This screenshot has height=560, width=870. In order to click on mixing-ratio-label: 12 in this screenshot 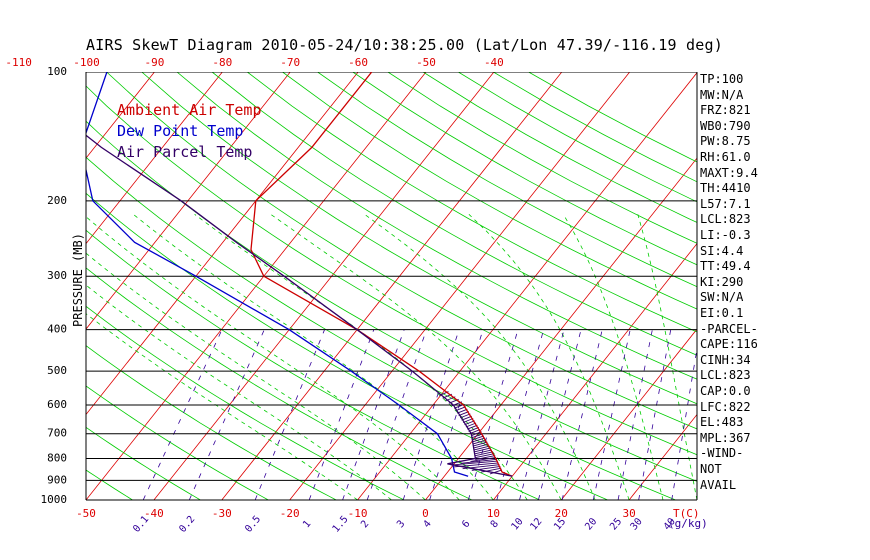, I will do `click(536, 524)`.